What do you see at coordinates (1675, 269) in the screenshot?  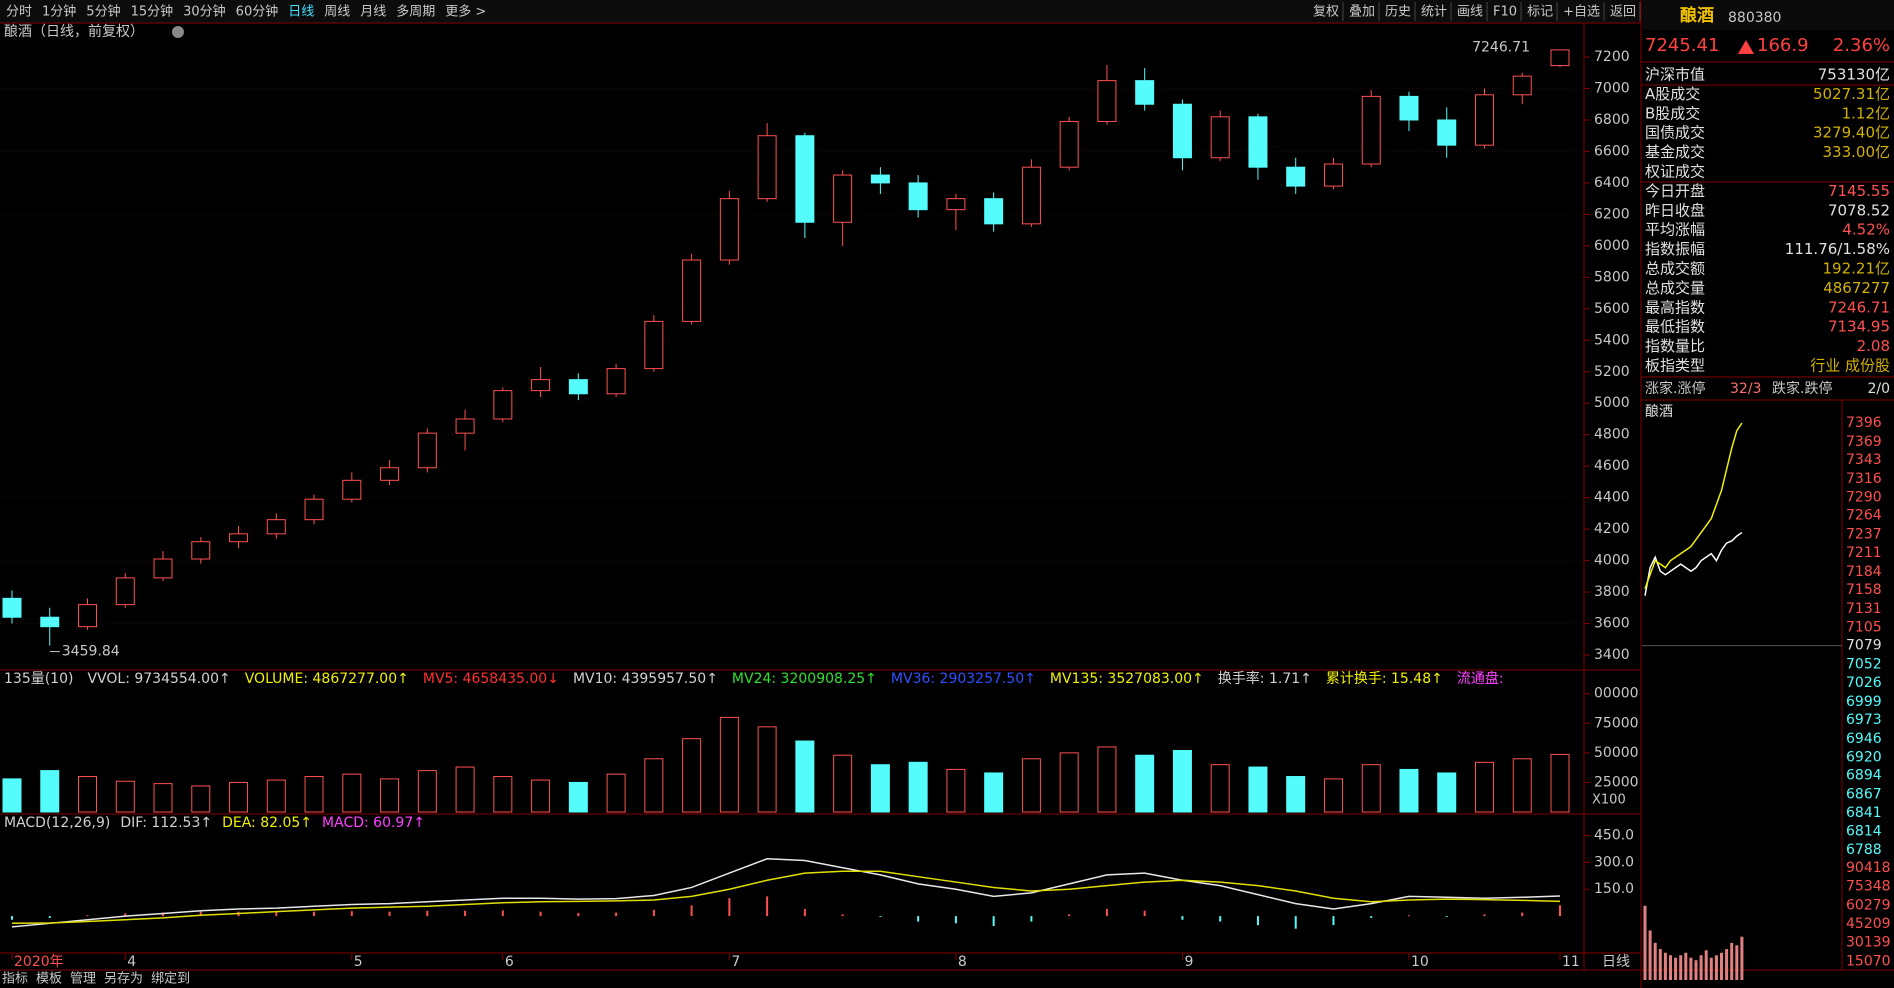 I see `row-label: 总成交额` at bounding box center [1675, 269].